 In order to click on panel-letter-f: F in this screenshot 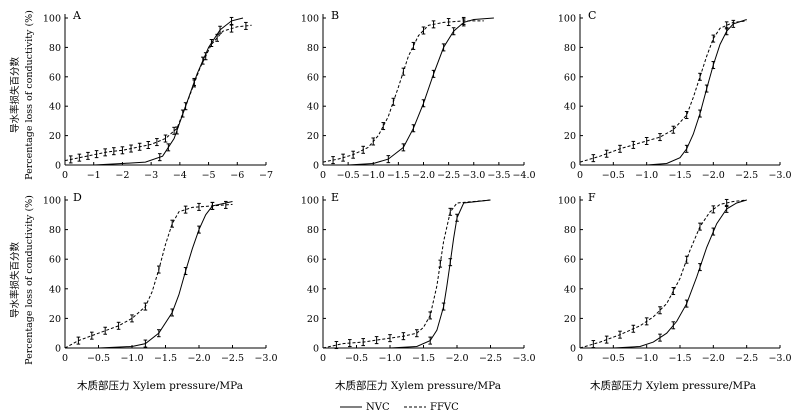, I will do `click(592, 197)`.